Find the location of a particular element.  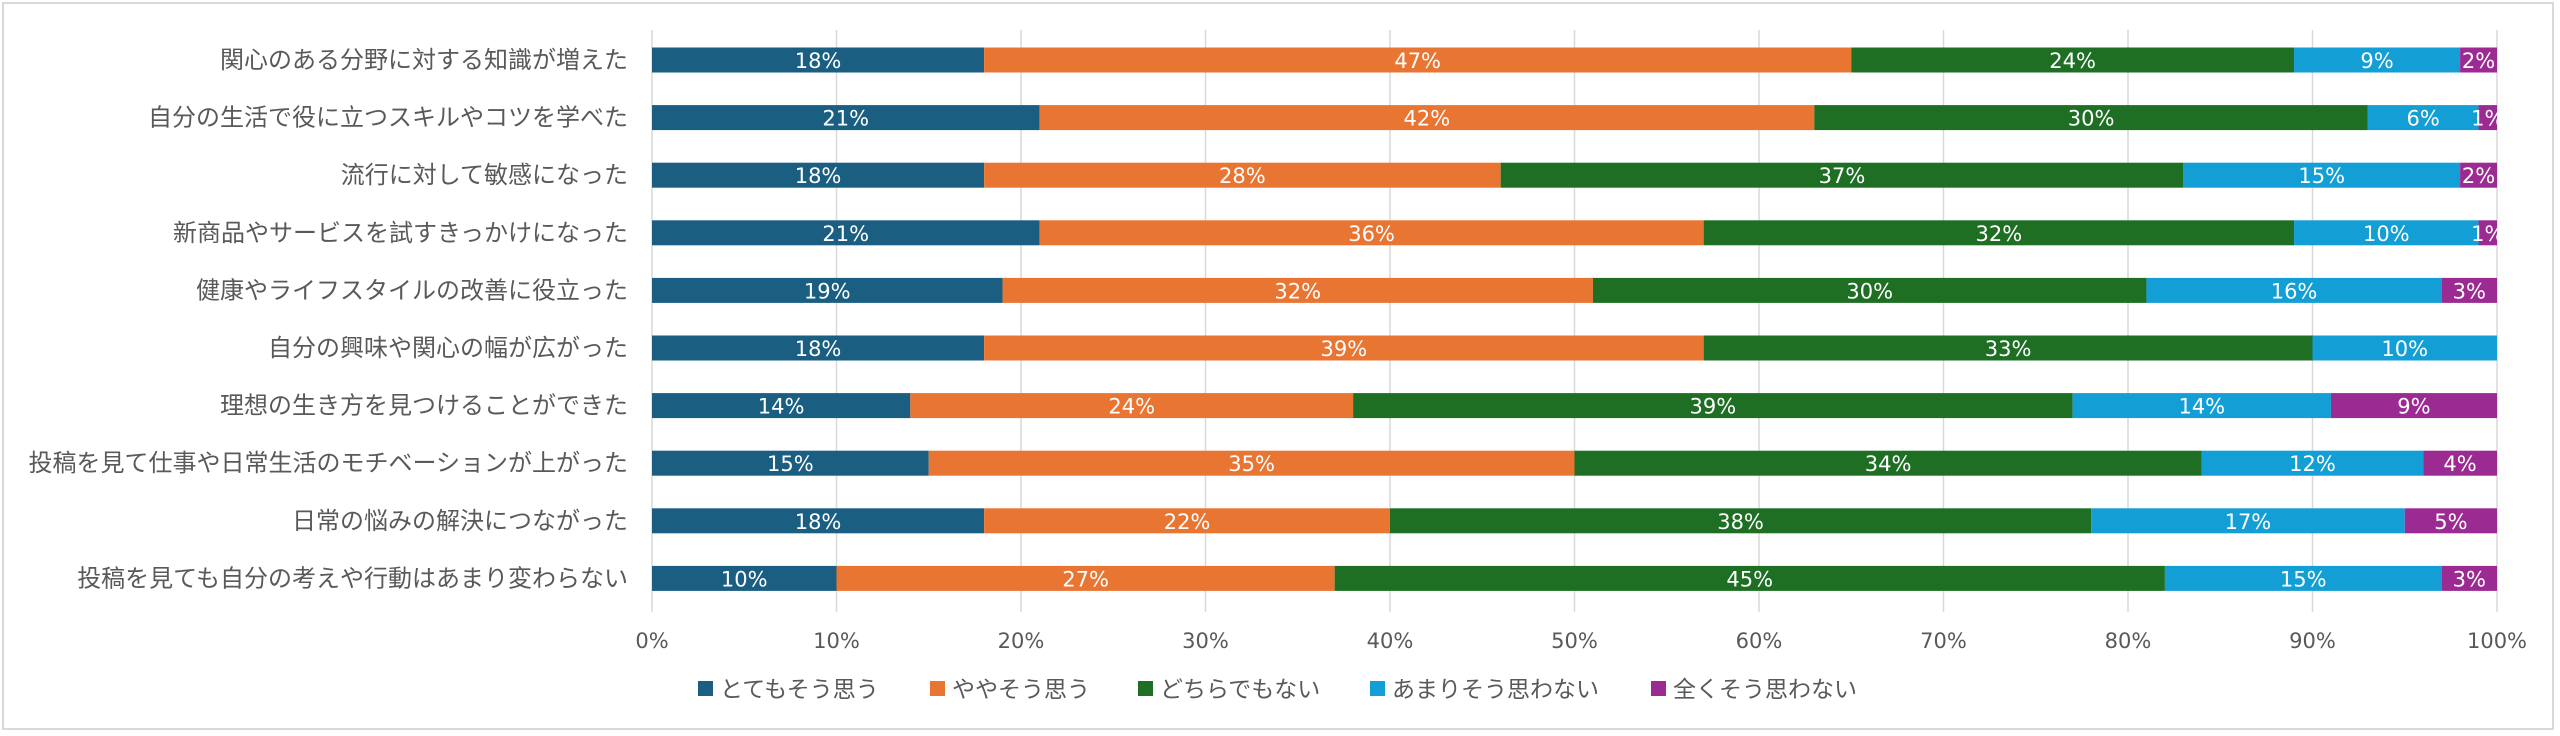

legend-label: どちらでもない is located at coordinates (1240, 690).